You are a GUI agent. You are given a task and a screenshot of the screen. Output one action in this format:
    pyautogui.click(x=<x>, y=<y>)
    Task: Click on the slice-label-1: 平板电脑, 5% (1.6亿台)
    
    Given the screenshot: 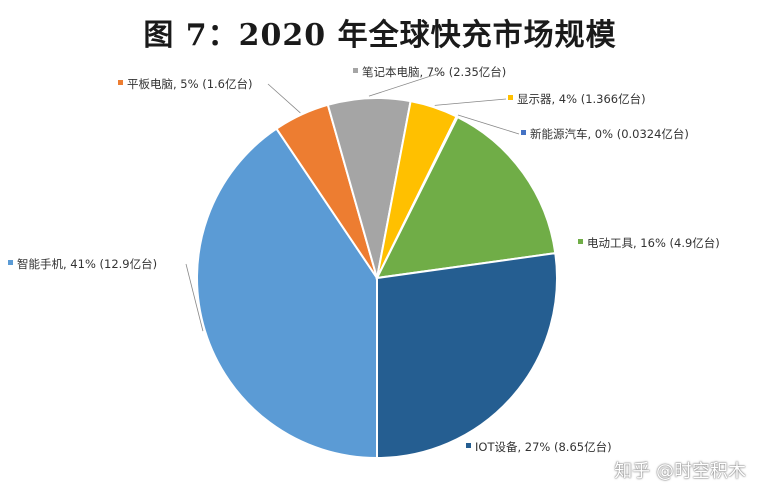 What is the action you would take?
    pyautogui.click(x=189, y=84)
    